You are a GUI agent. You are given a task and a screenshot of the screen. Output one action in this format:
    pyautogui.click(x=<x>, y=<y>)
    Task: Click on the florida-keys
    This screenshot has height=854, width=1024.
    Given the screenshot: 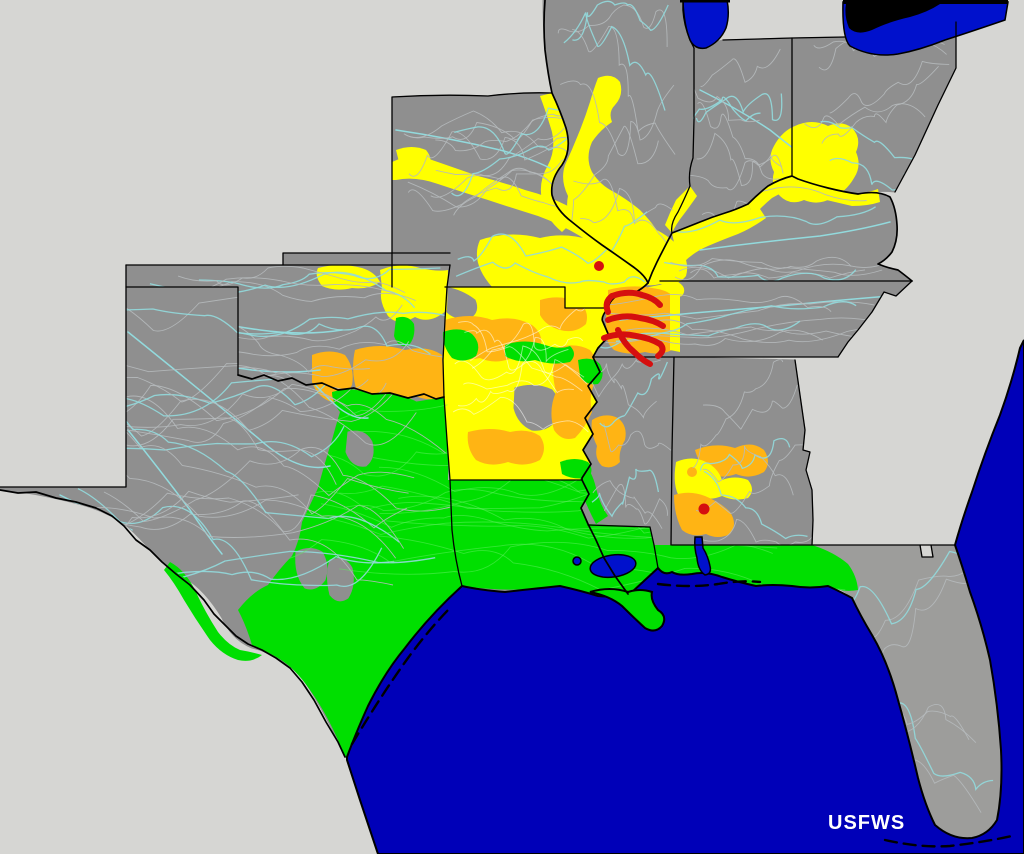 What is the action you would take?
    pyautogui.click(x=948, y=841)
    